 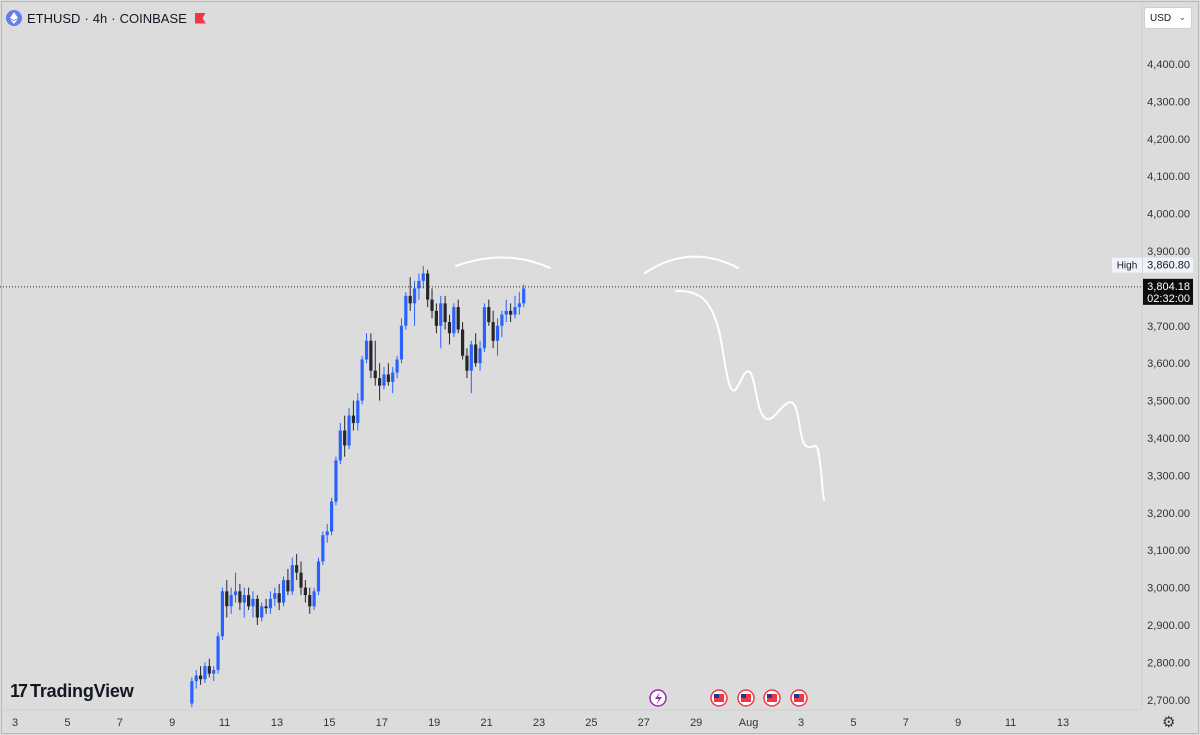 I want to click on high-value: 3,860.80, so click(x=1168, y=266).